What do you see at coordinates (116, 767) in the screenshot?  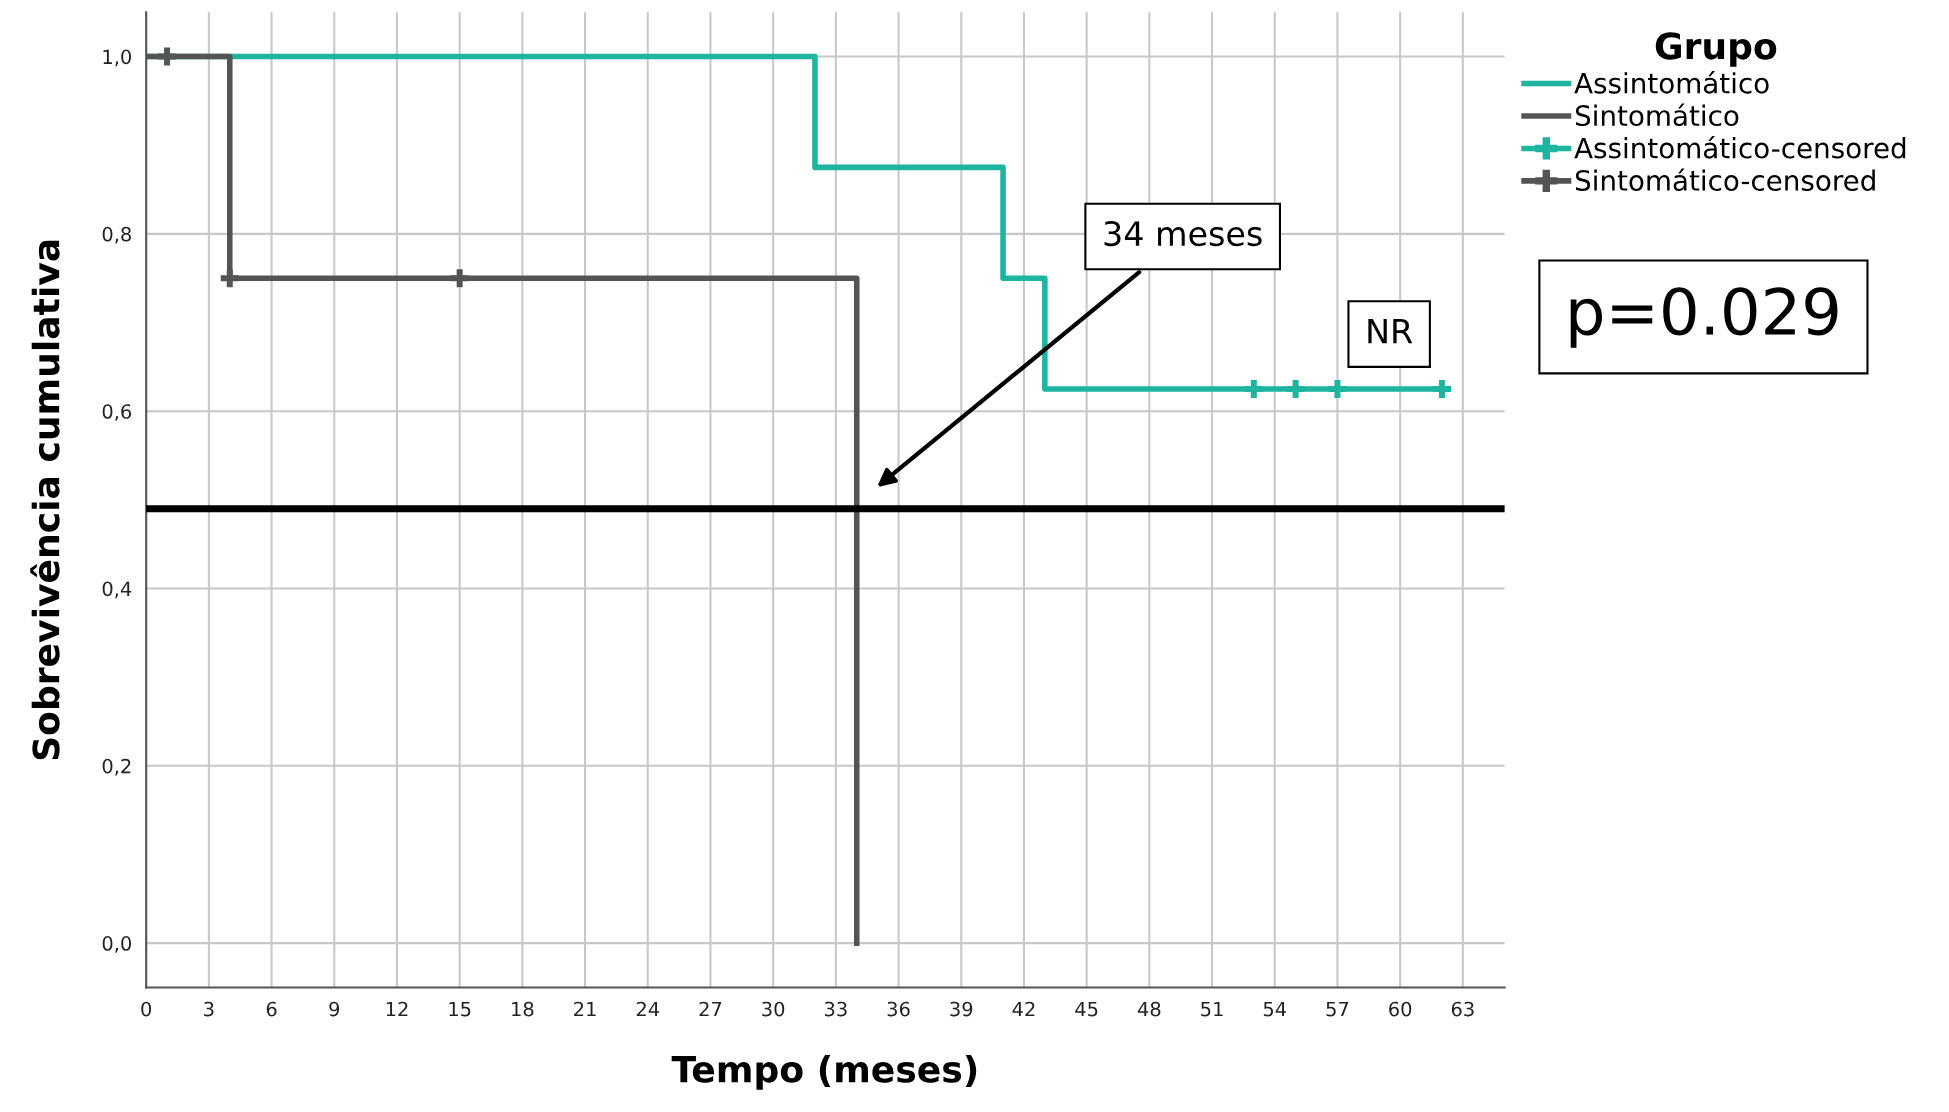 I see `y-tick-label: 0,2` at bounding box center [116, 767].